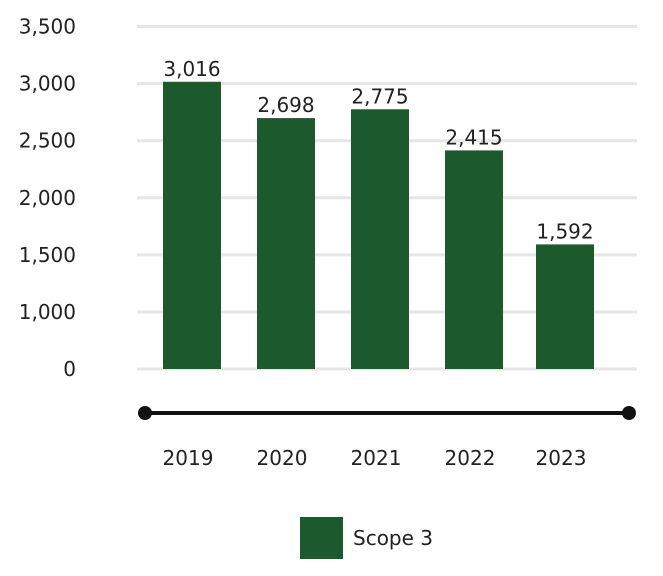 This screenshot has height=576, width=663. Describe the element at coordinates (379, 96) in the screenshot. I see `data-label-2021: 2,775` at that location.